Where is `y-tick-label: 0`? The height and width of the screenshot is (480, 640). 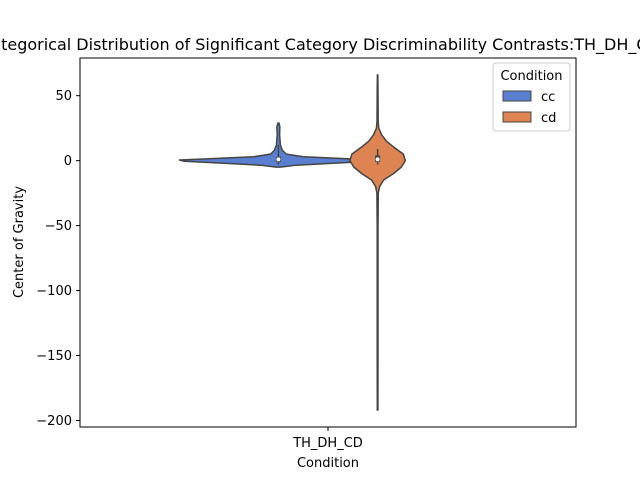
y-tick-label: 0 is located at coordinates (68, 161).